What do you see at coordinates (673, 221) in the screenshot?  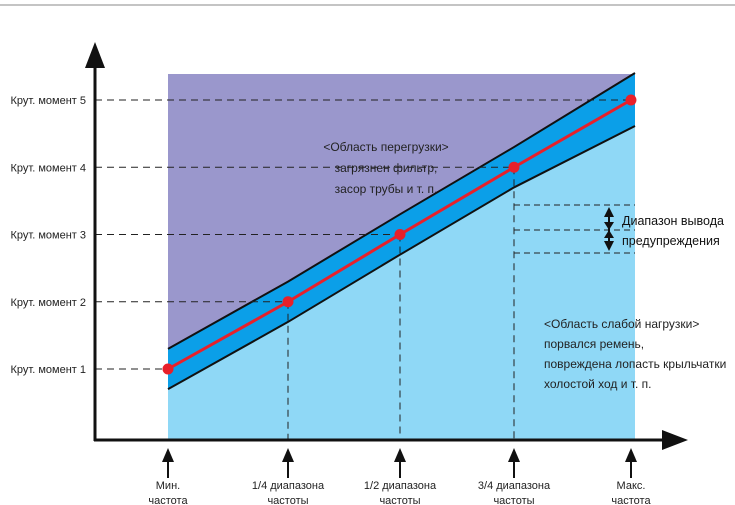 I see `warning-range-line-1: Диапазон вывода` at bounding box center [673, 221].